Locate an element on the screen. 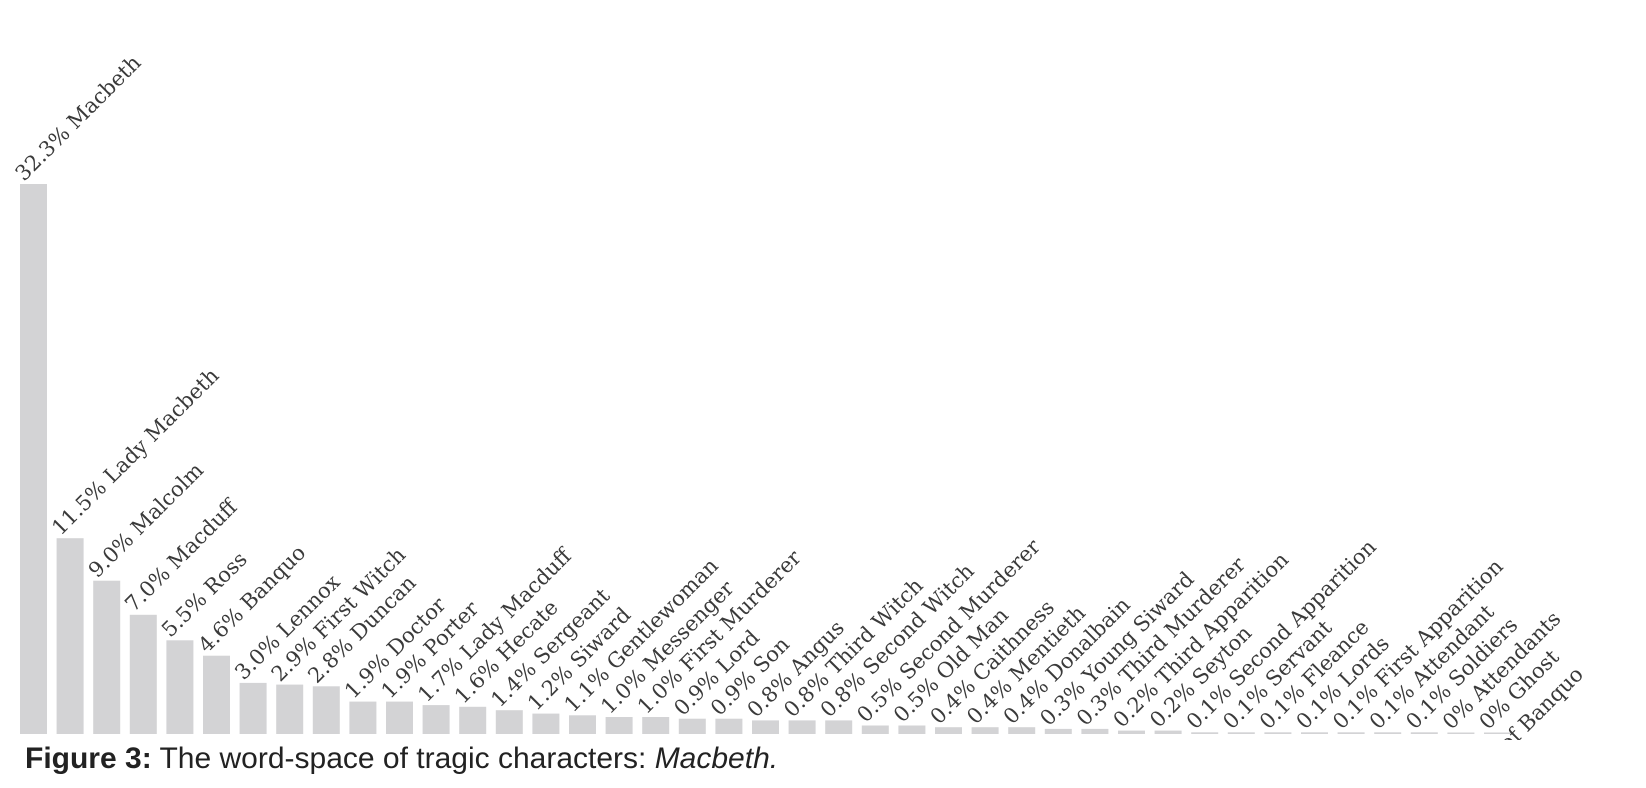 The height and width of the screenshot is (788, 1646). bar-siward is located at coordinates (545, 724).